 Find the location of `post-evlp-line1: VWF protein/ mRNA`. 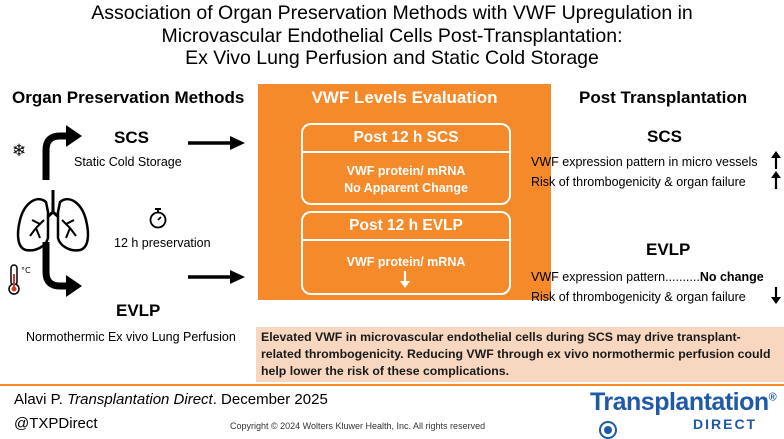

post-evlp-line1: VWF protein/ mRNA is located at coordinates (406, 262).